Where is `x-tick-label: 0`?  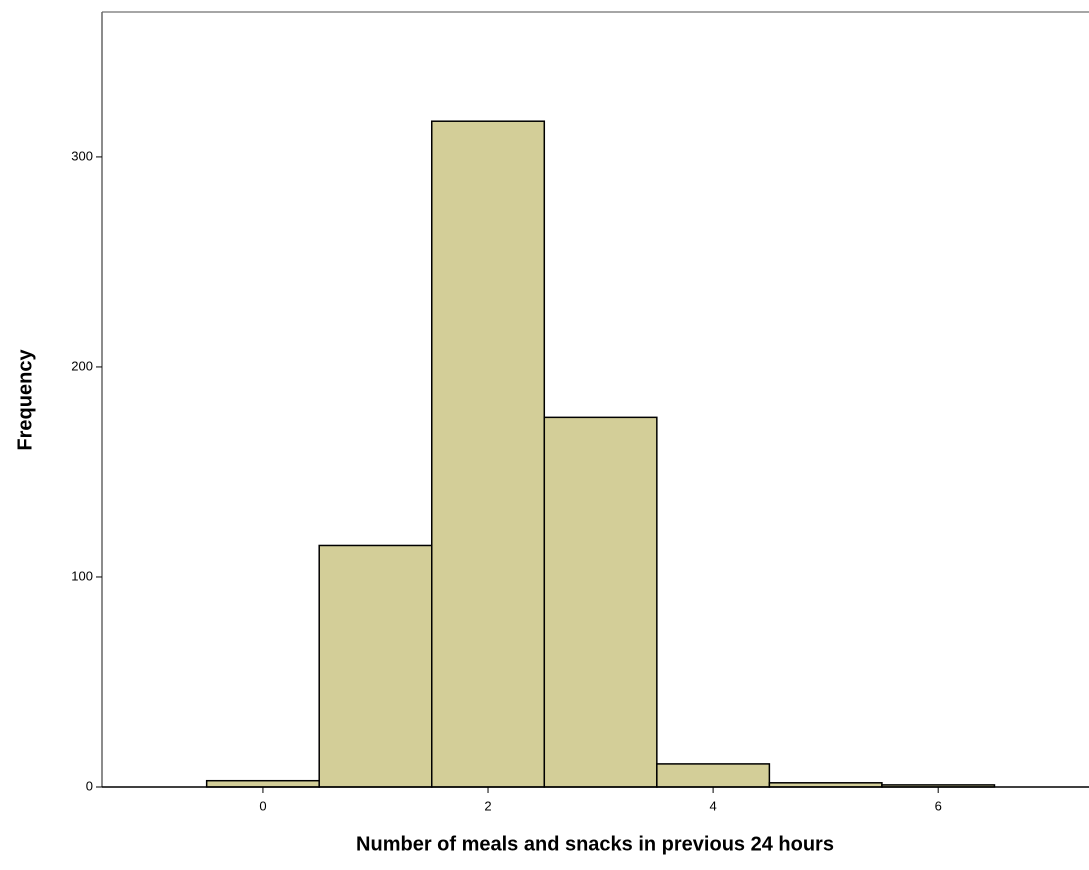 x-tick-label: 0 is located at coordinates (262, 805).